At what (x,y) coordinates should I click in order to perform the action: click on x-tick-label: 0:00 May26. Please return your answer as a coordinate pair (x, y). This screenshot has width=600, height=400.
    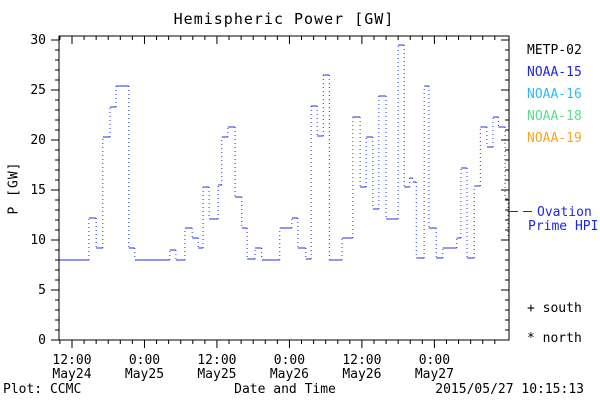
    Looking at the image, I should click on (289, 368).